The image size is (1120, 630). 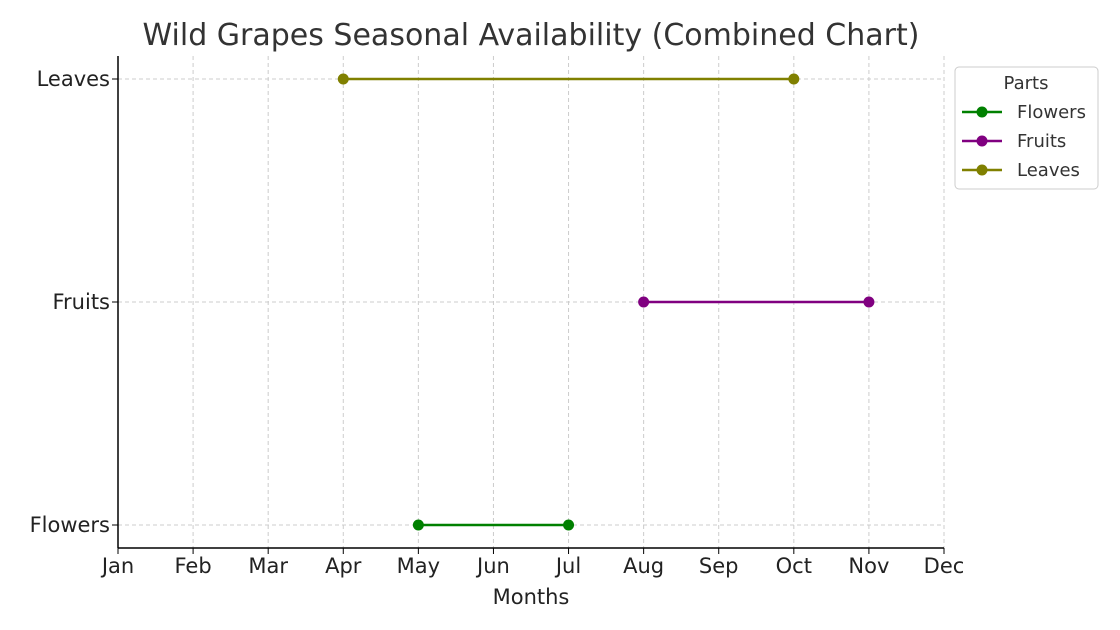 I want to click on y-tick-label: Leaves, so click(x=73, y=79).